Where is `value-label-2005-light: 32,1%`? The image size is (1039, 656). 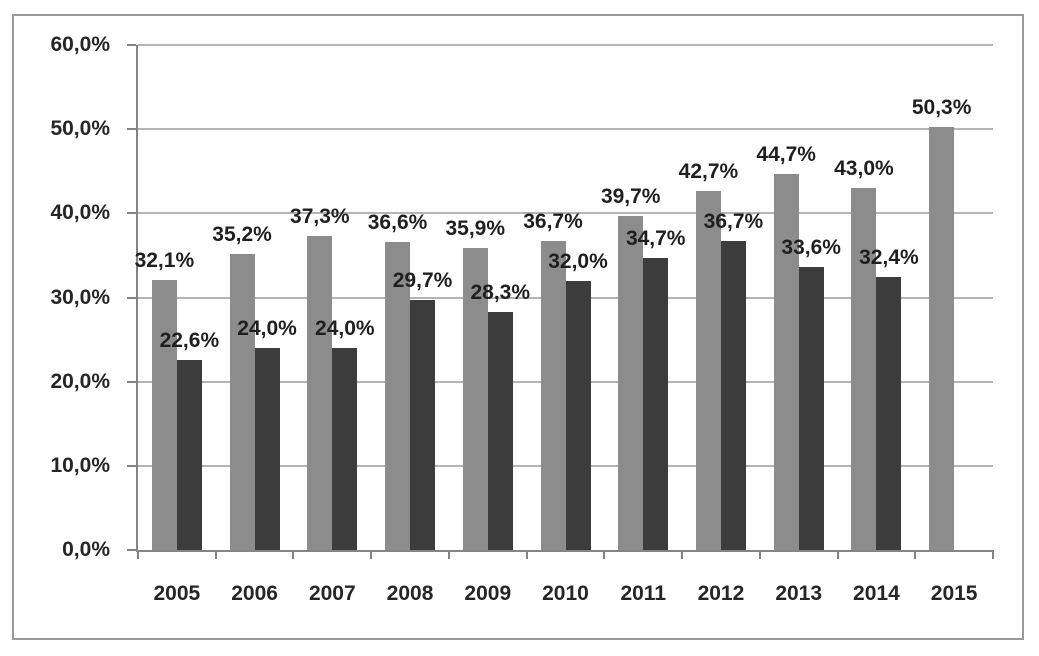 value-label-2005-light: 32,1% is located at coordinates (164, 260).